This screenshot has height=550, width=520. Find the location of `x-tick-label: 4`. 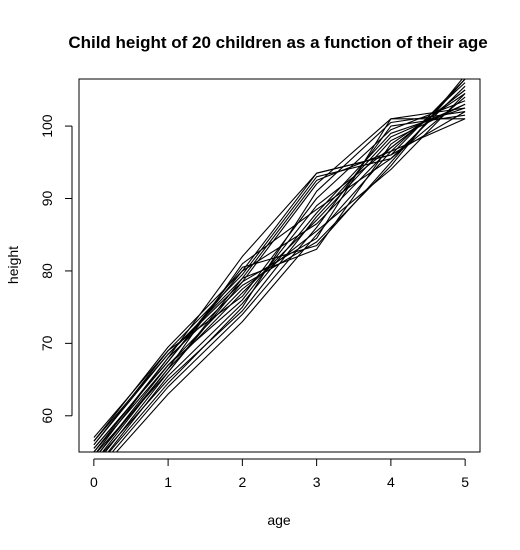

x-tick-label: 4 is located at coordinates (391, 482).